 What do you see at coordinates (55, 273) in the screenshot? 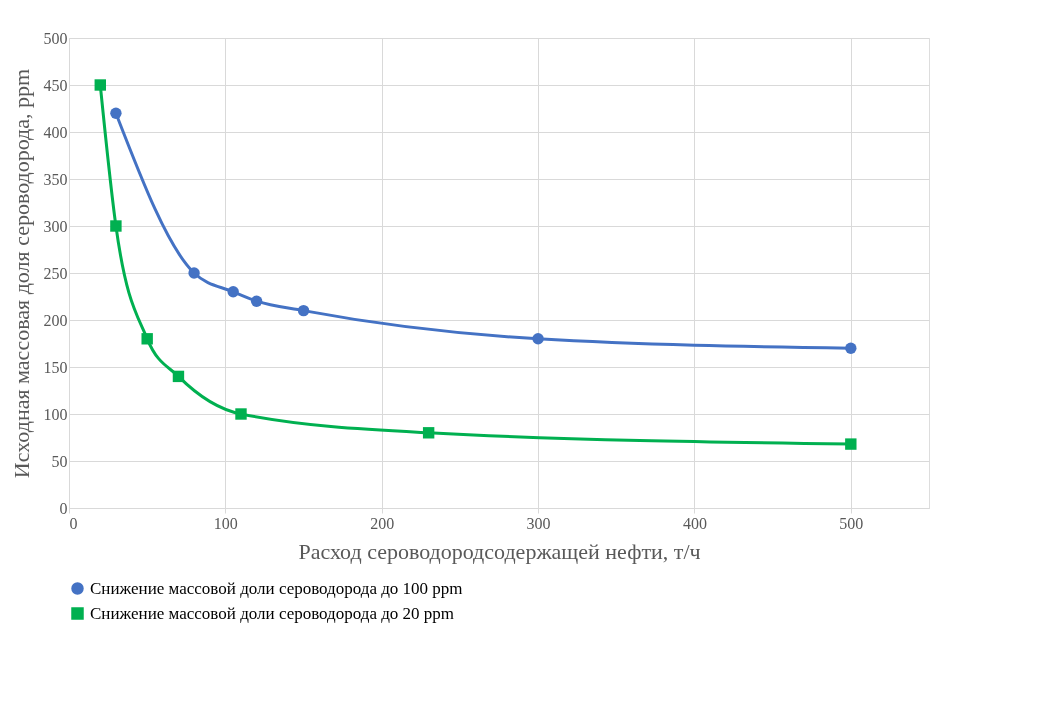
I see `y-tick-label: 250` at bounding box center [55, 273].